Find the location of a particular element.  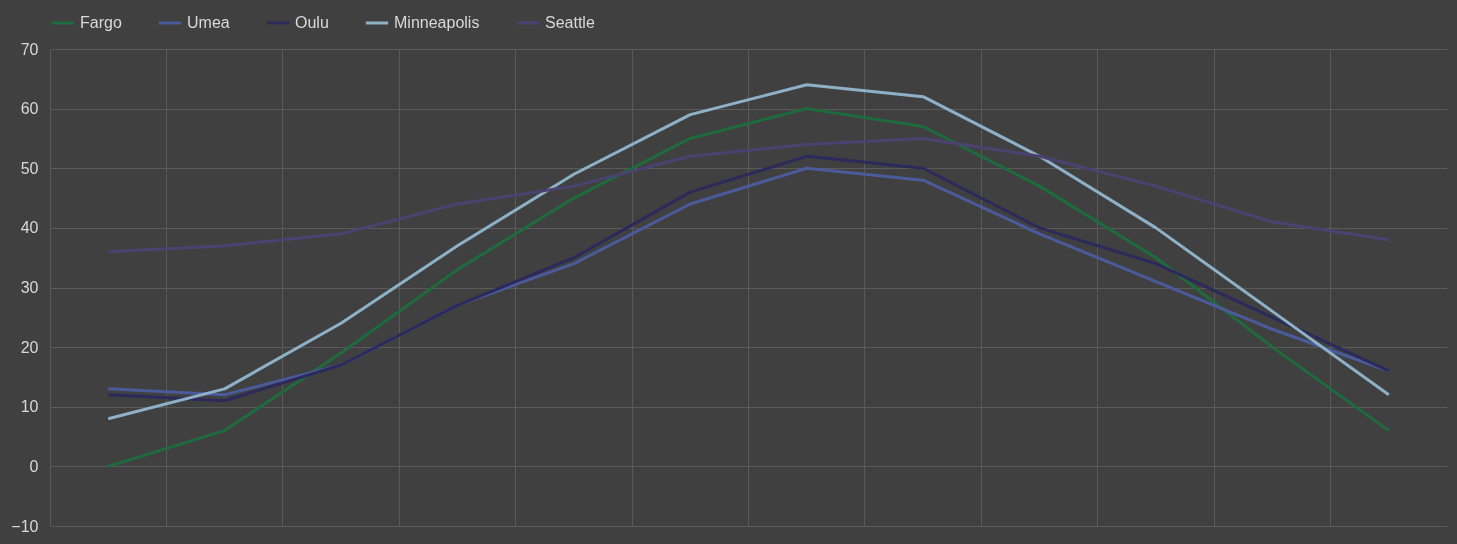

y-tick-label: 50 is located at coordinates (29, 168).